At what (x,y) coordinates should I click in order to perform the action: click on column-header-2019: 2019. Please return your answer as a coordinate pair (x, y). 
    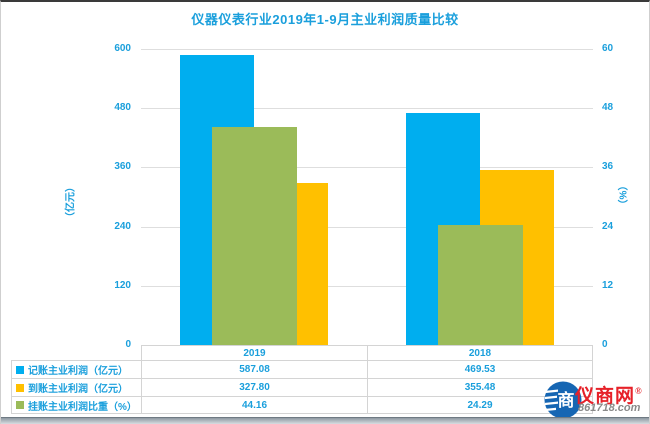
    Looking at the image, I should click on (254, 352).